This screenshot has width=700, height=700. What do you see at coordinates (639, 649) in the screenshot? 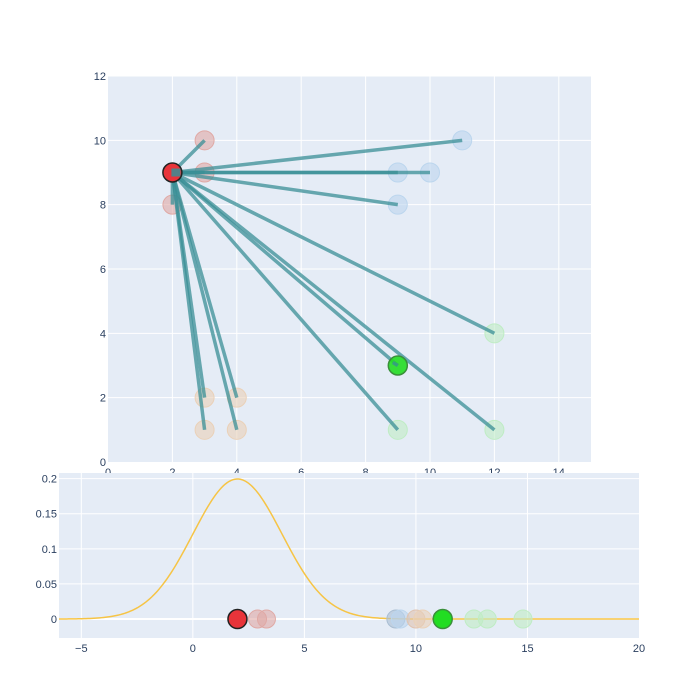
I see `x-tick-label: 20` at bounding box center [639, 649].